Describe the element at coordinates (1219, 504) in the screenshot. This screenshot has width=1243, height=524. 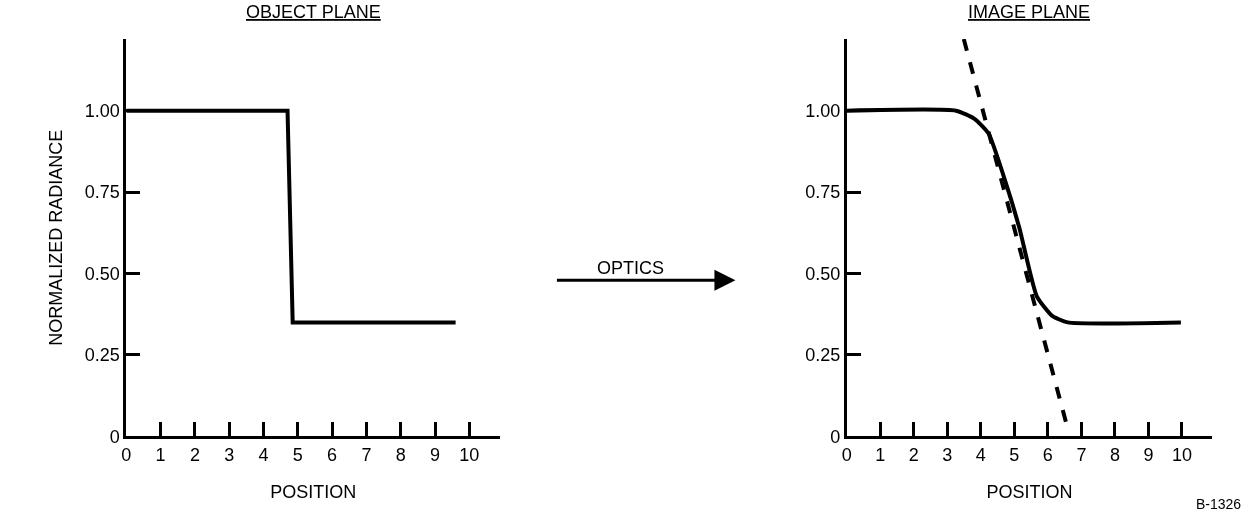
I see `text: B-1326` at that location.